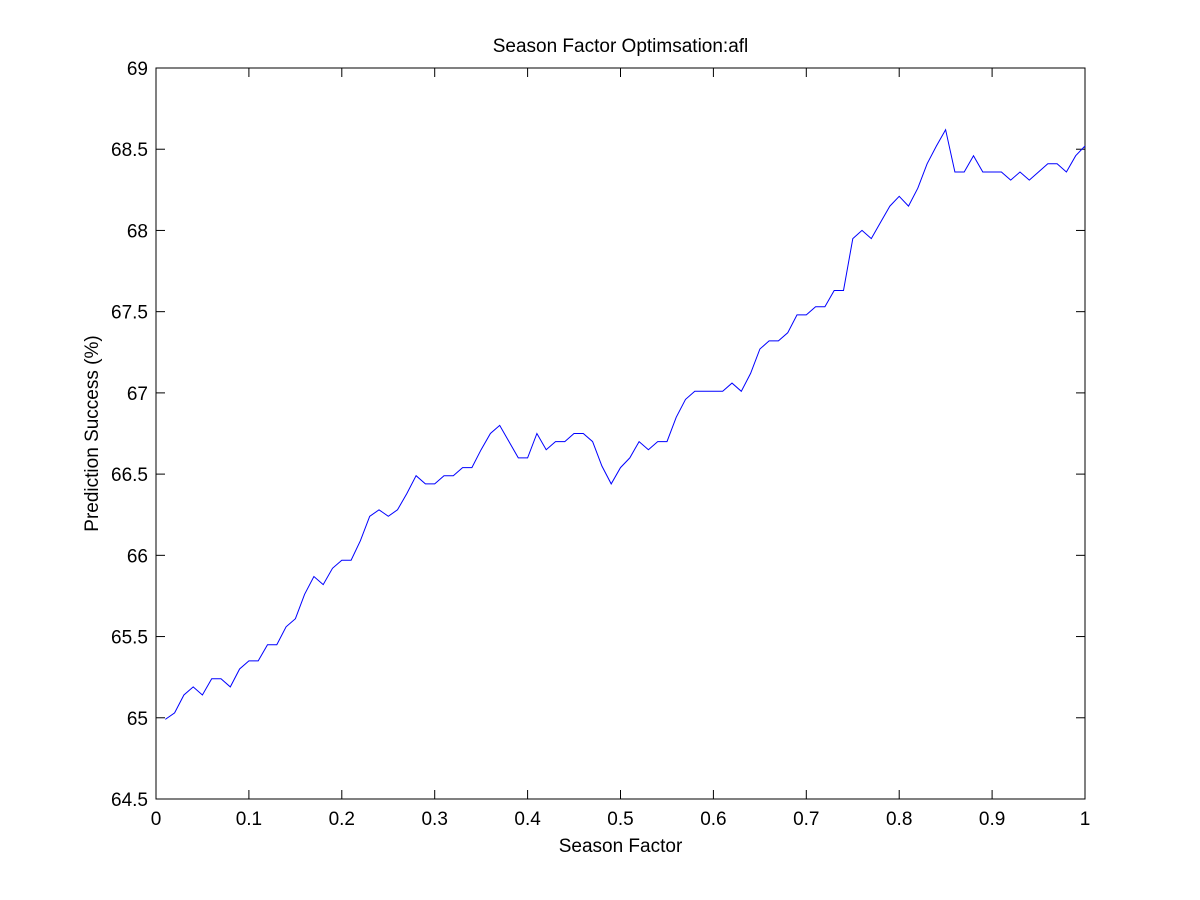 The height and width of the screenshot is (900, 1200). I want to click on x-tick-label-8: 0.8, so click(899, 819).